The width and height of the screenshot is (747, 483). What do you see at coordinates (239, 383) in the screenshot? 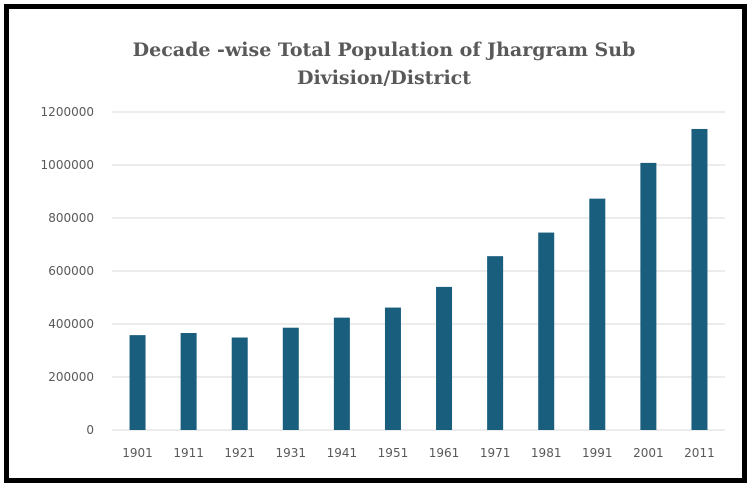
I see `bar-1921` at bounding box center [239, 383].